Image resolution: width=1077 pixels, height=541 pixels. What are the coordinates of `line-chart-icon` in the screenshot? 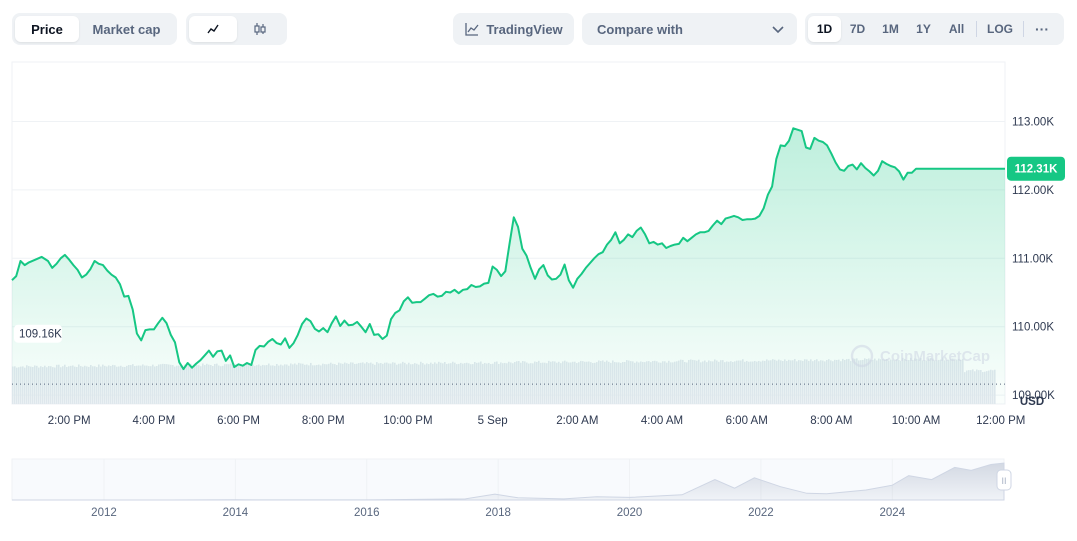 It's located at (213, 29).